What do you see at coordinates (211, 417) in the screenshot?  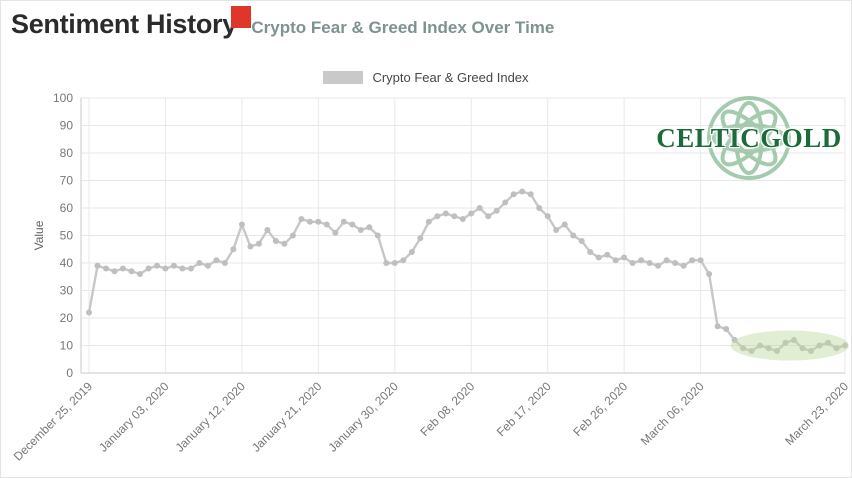 I see `svg-text: January 12, 2020` at bounding box center [211, 417].